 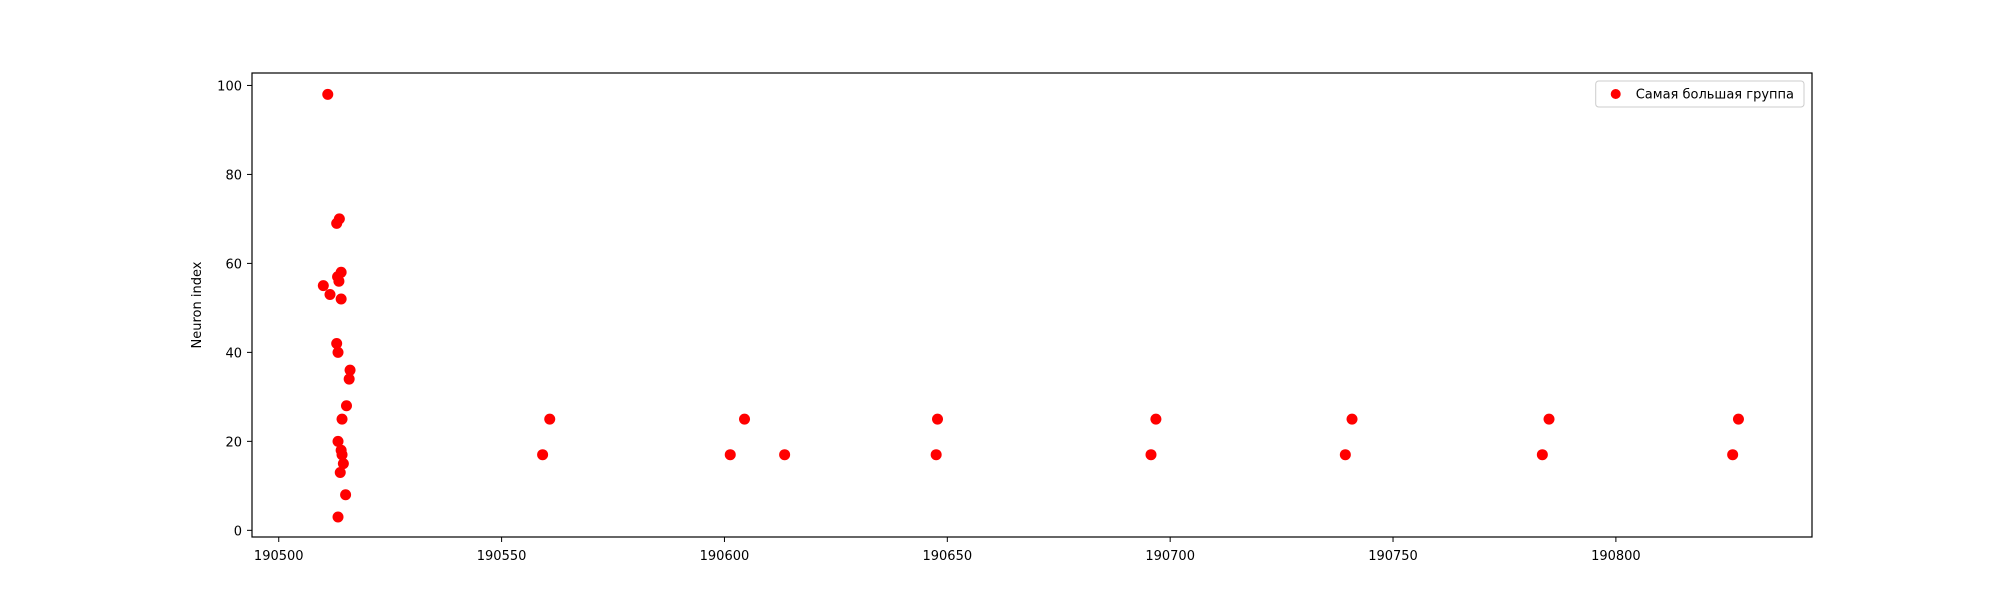 I want to click on x-tick-label: 190500, so click(x=279, y=556).